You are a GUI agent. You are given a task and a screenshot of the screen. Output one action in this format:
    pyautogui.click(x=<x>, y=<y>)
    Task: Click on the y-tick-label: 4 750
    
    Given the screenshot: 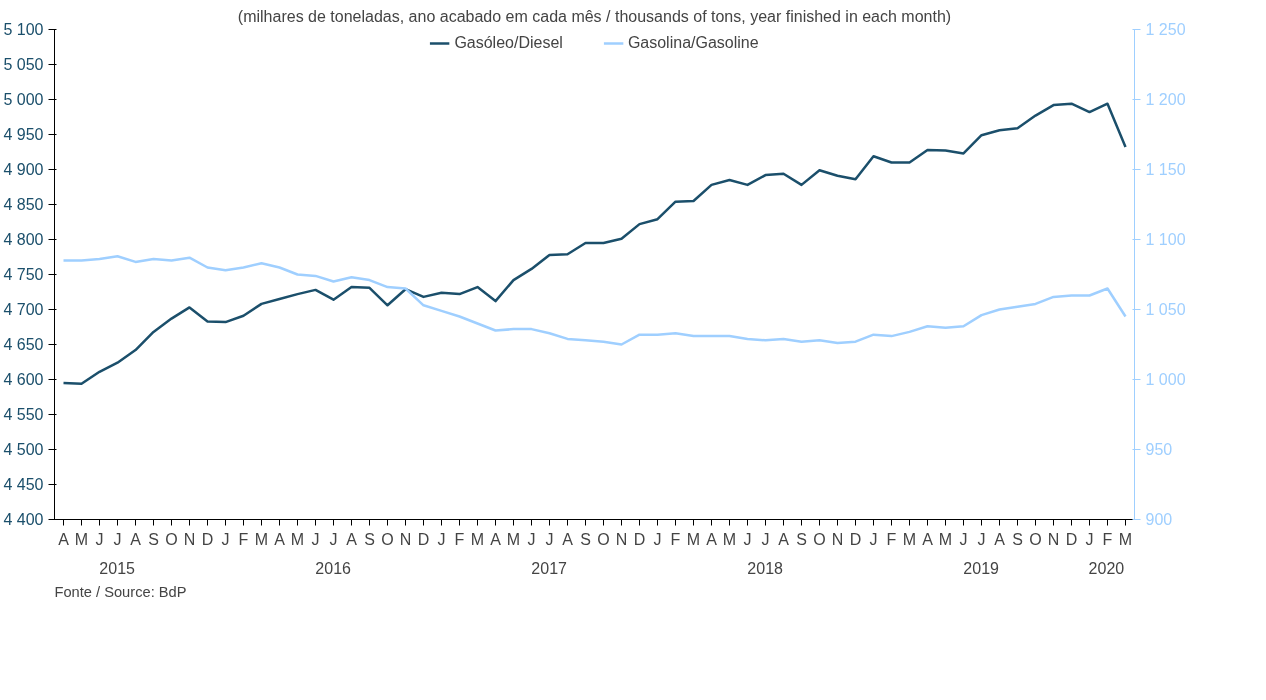 What is the action you would take?
    pyautogui.click(x=23, y=274)
    